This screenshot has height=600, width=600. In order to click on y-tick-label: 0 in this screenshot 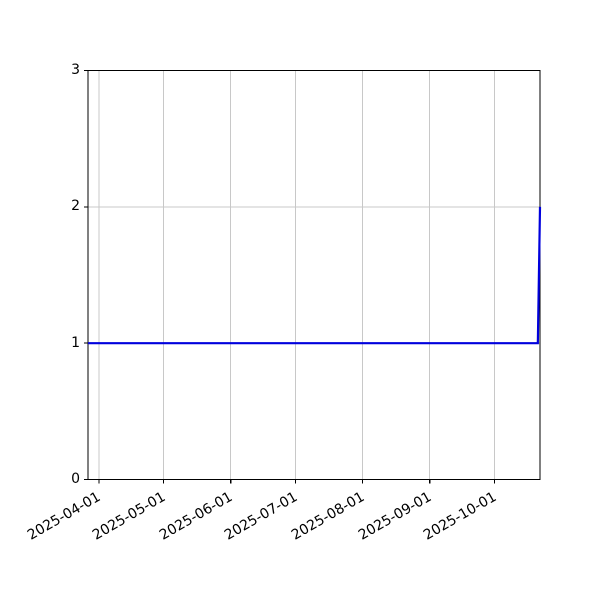, I will do `click(75, 479)`.